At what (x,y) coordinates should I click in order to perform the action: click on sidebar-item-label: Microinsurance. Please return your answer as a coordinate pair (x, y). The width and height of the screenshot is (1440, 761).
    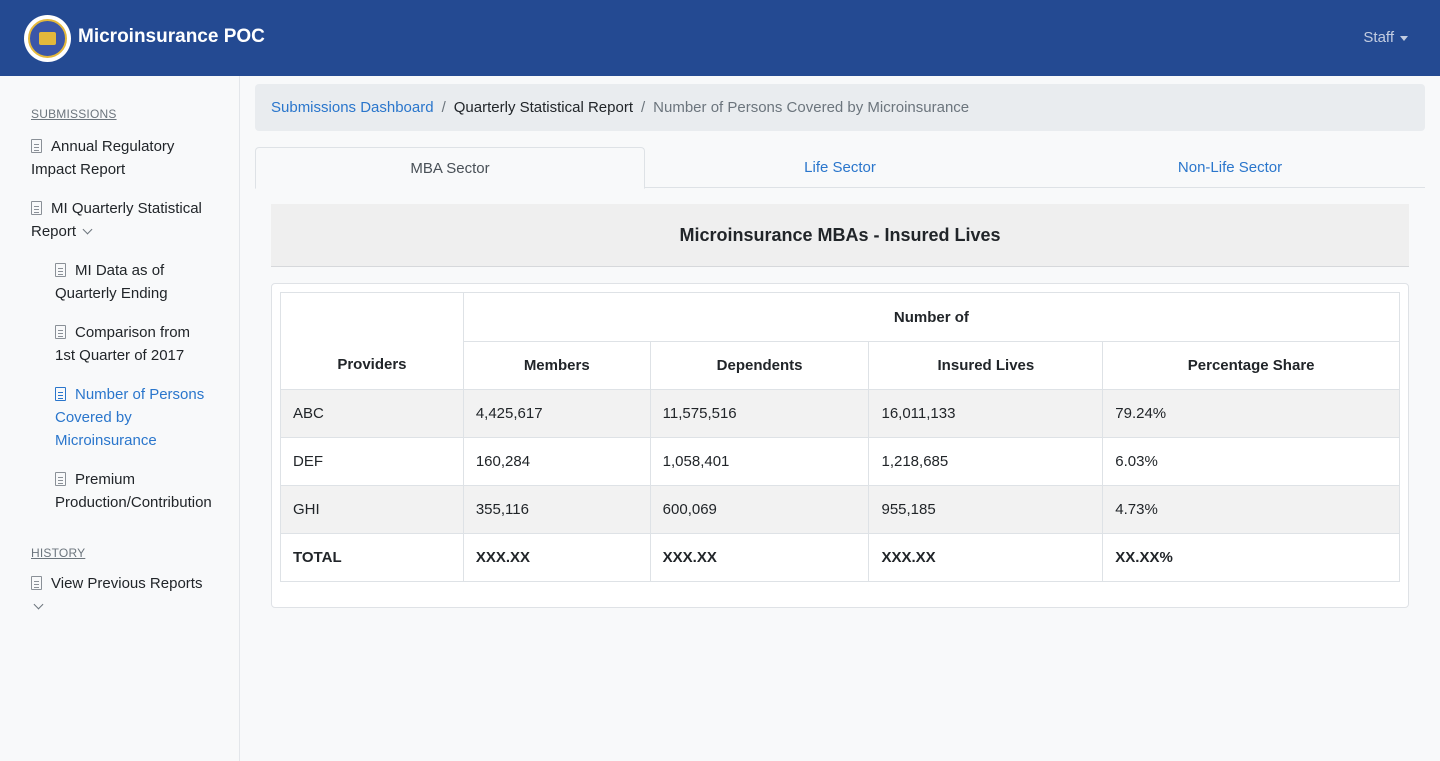
    Looking at the image, I should click on (106, 440).